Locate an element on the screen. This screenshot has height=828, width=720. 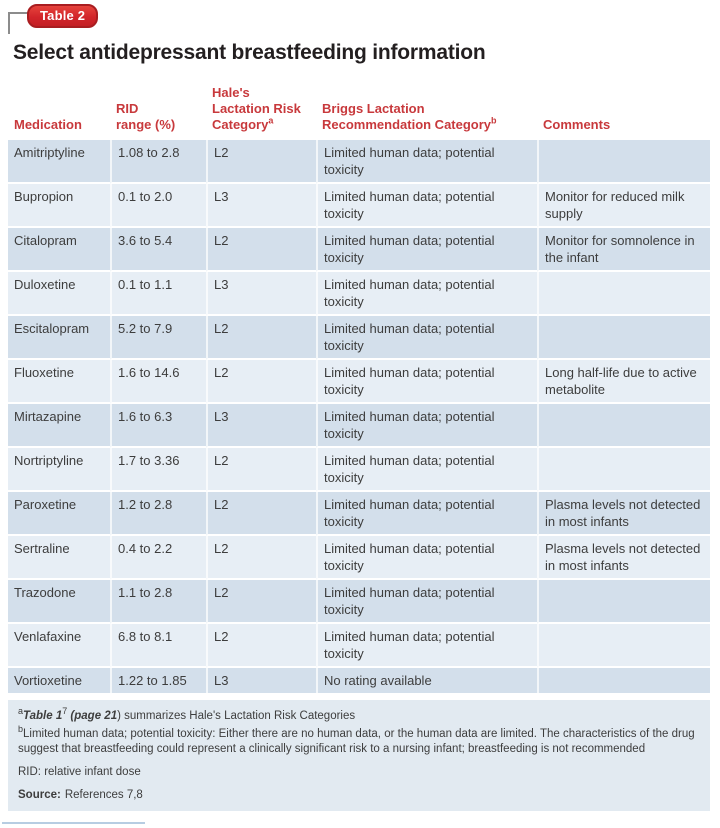
footnote-a-marker: a is located at coordinates (21, 711).